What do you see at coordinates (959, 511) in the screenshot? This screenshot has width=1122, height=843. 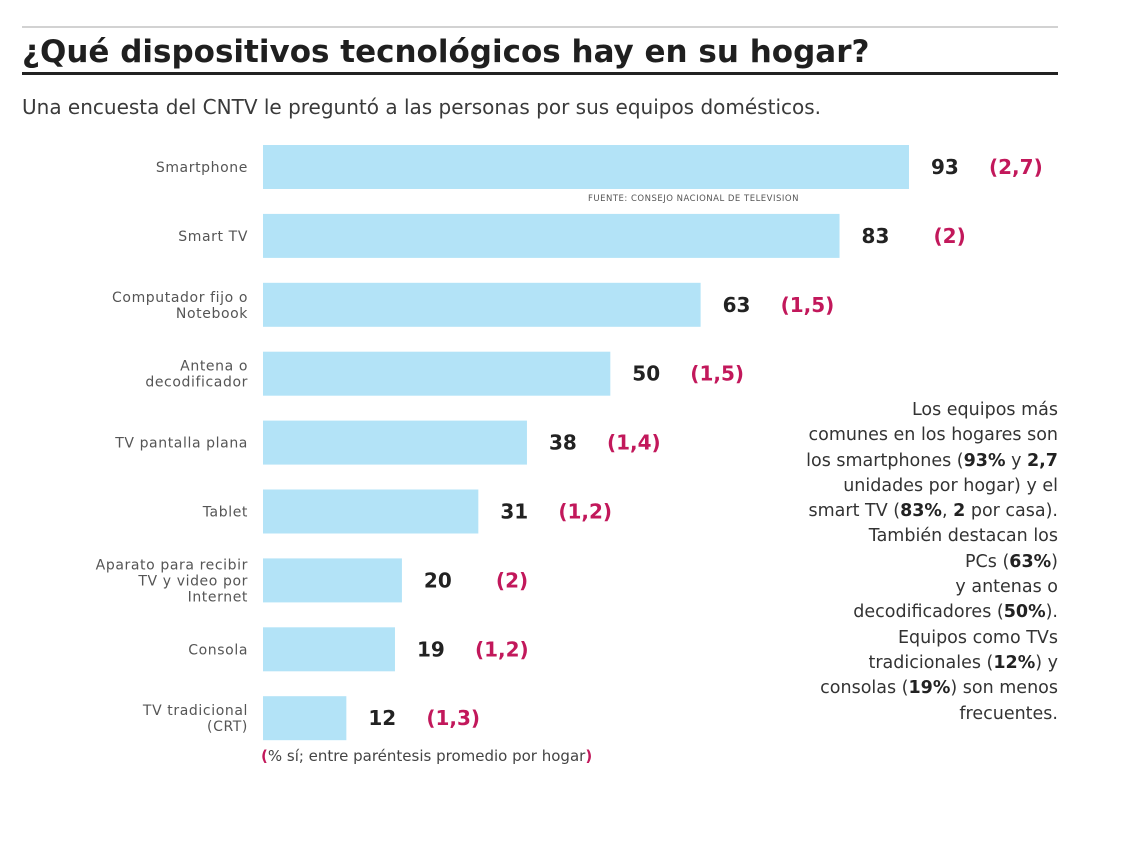 I see `annotation-fragment: 2` at bounding box center [959, 511].